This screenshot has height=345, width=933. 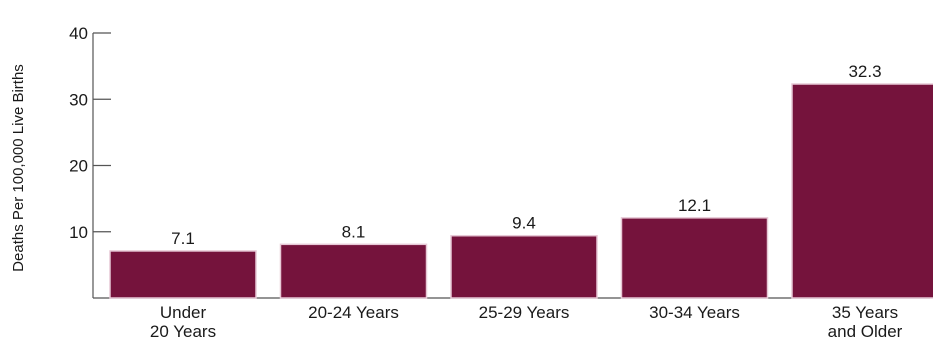 What do you see at coordinates (864, 71) in the screenshot?
I see `bar-value-label: 32.3` at bounding box center [864, 71].